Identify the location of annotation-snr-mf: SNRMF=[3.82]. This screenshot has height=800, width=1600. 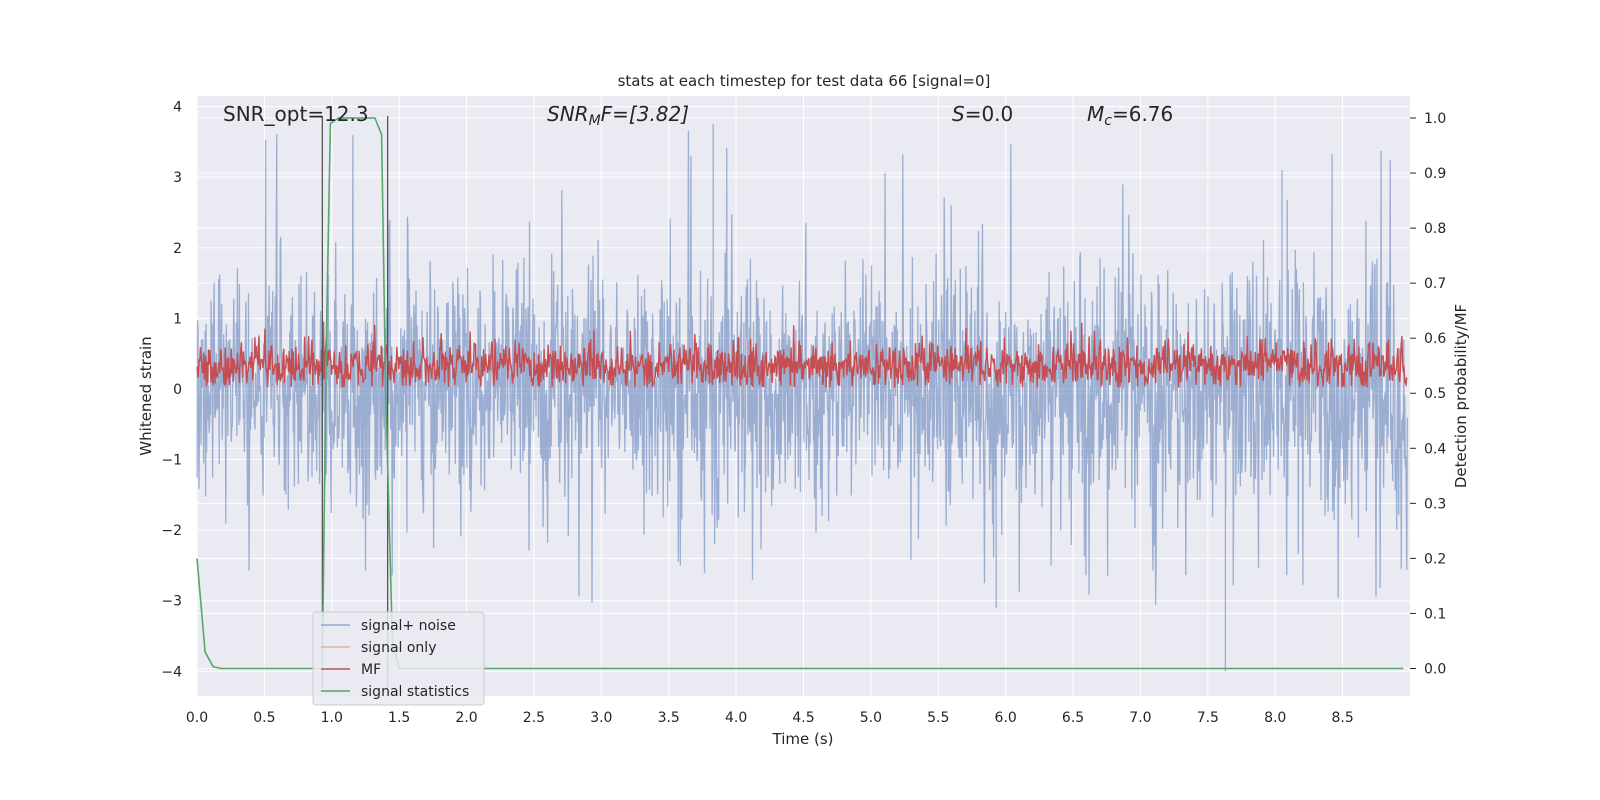
(618, 115).